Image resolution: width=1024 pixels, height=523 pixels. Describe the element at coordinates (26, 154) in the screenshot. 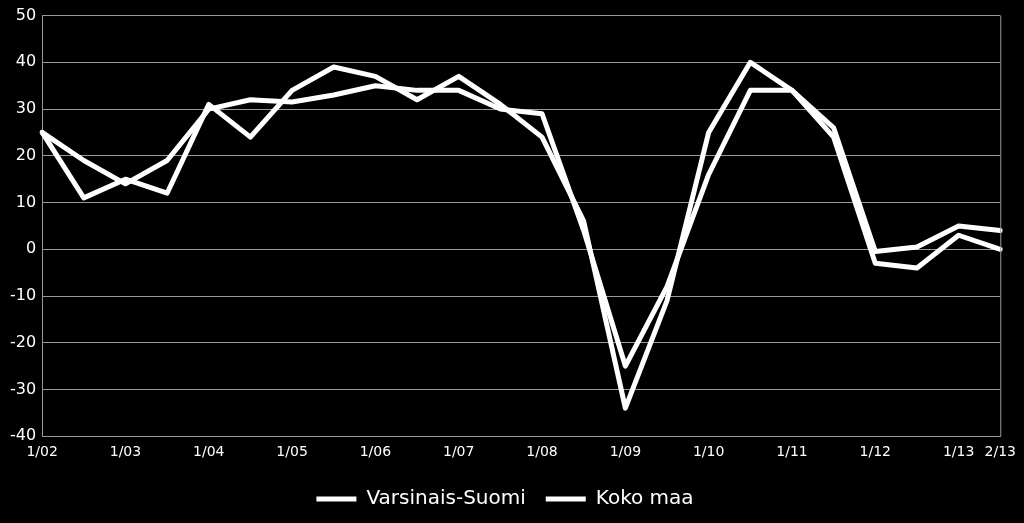

I see `y-tick-label: 20` at that location.